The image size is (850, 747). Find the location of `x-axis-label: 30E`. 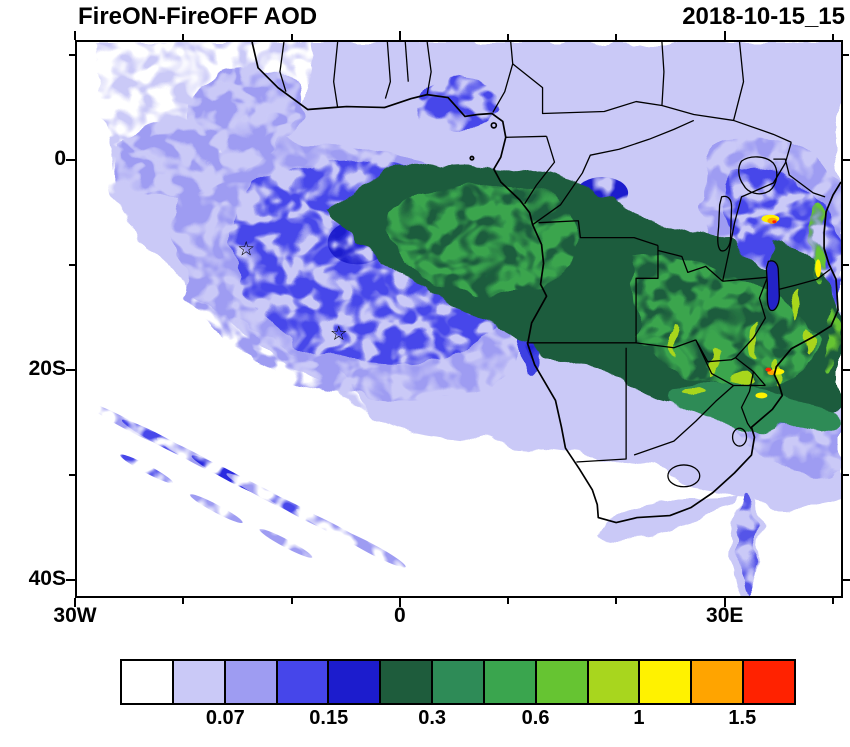

x-axis-label: 30E is located at coordinates (725, 615).